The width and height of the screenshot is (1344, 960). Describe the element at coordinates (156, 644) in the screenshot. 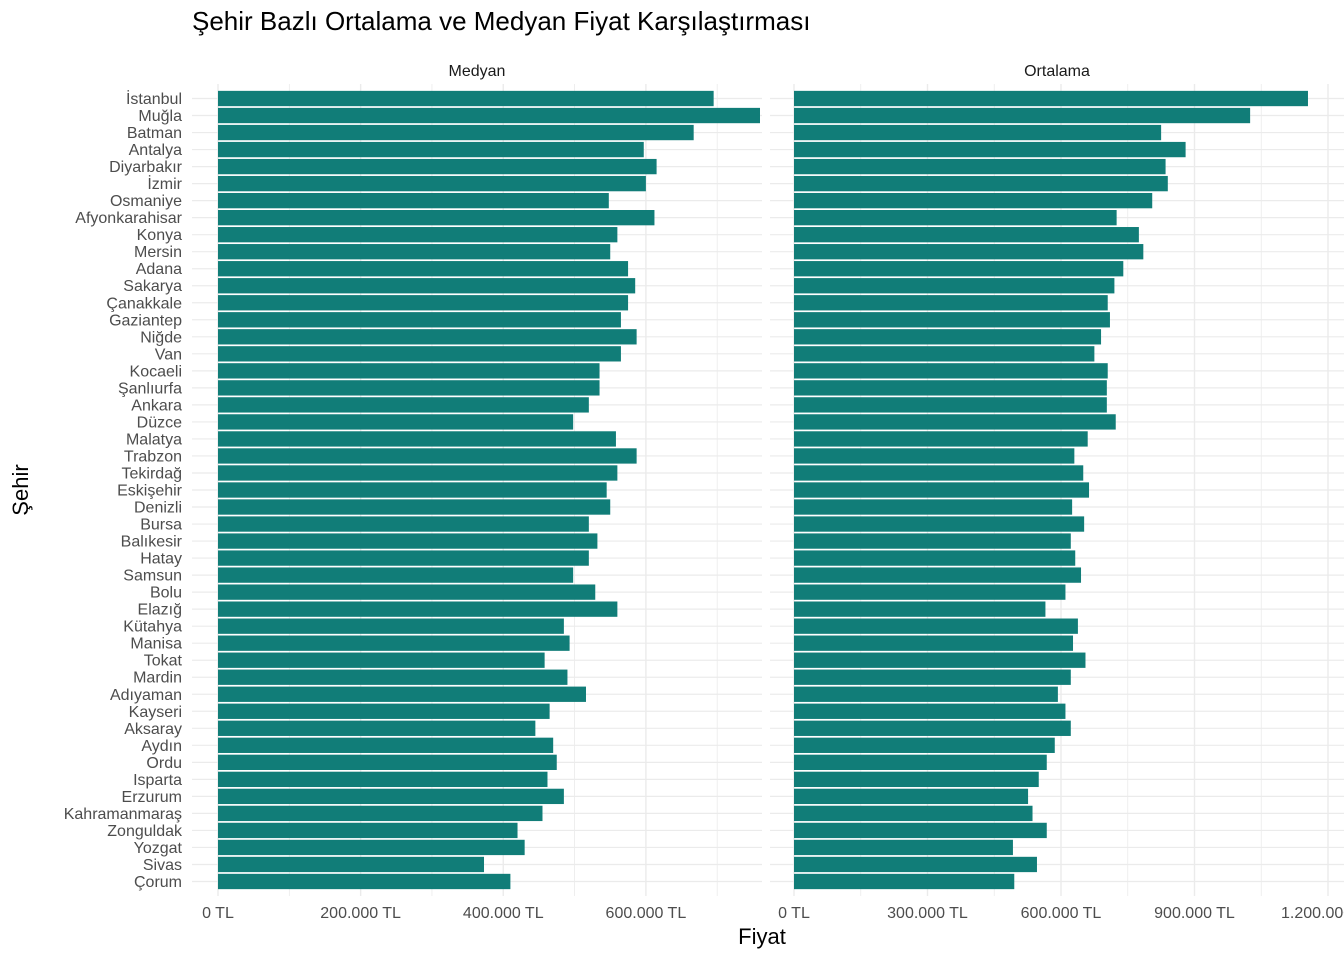

I see `y-tick-label: Manisa` at that location.